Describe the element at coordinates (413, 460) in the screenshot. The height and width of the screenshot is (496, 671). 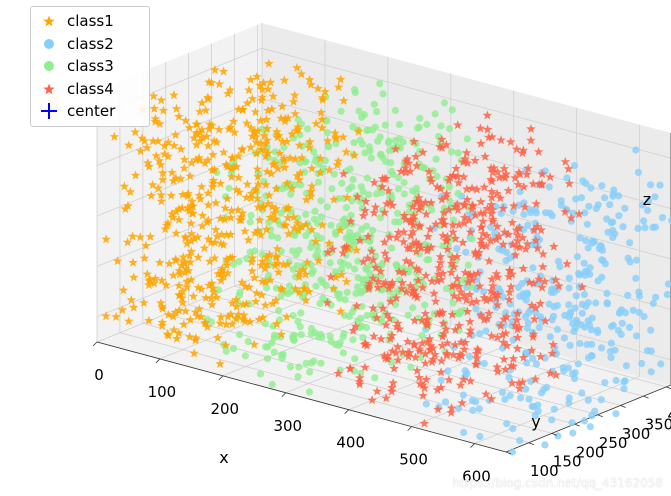
I see `x-tick-label: 500` at that location.